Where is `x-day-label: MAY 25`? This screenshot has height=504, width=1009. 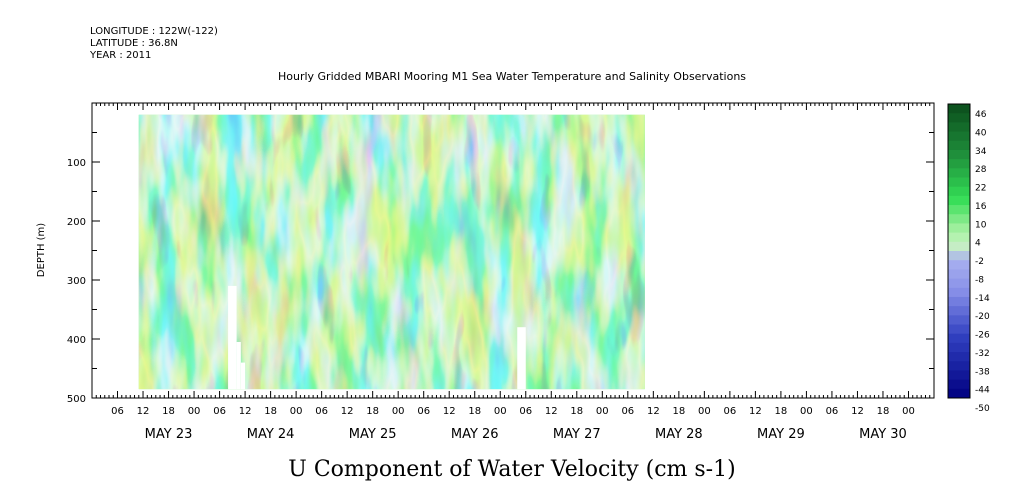
x-day-label: MAY 25 is located at coordinates (373, 434).